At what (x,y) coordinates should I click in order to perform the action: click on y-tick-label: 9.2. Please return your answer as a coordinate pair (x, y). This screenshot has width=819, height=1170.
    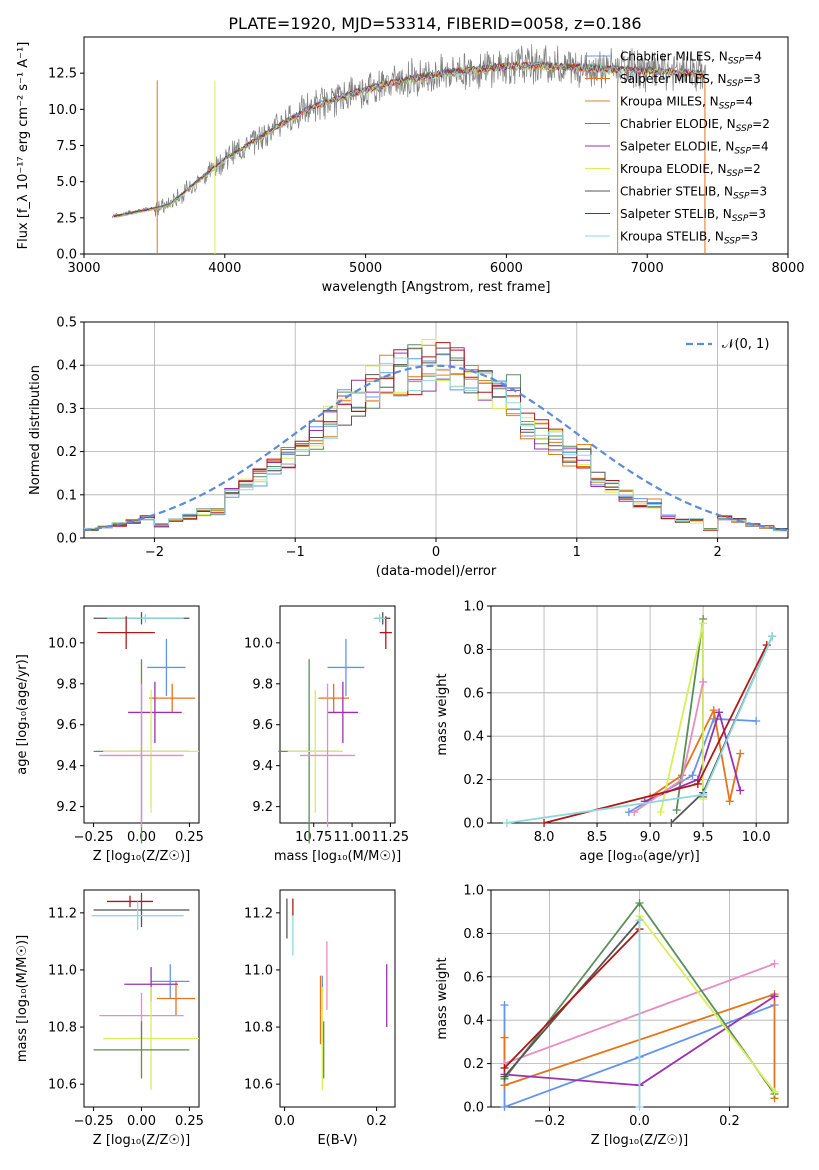
    Looking at the image, I should click on (262, 807).